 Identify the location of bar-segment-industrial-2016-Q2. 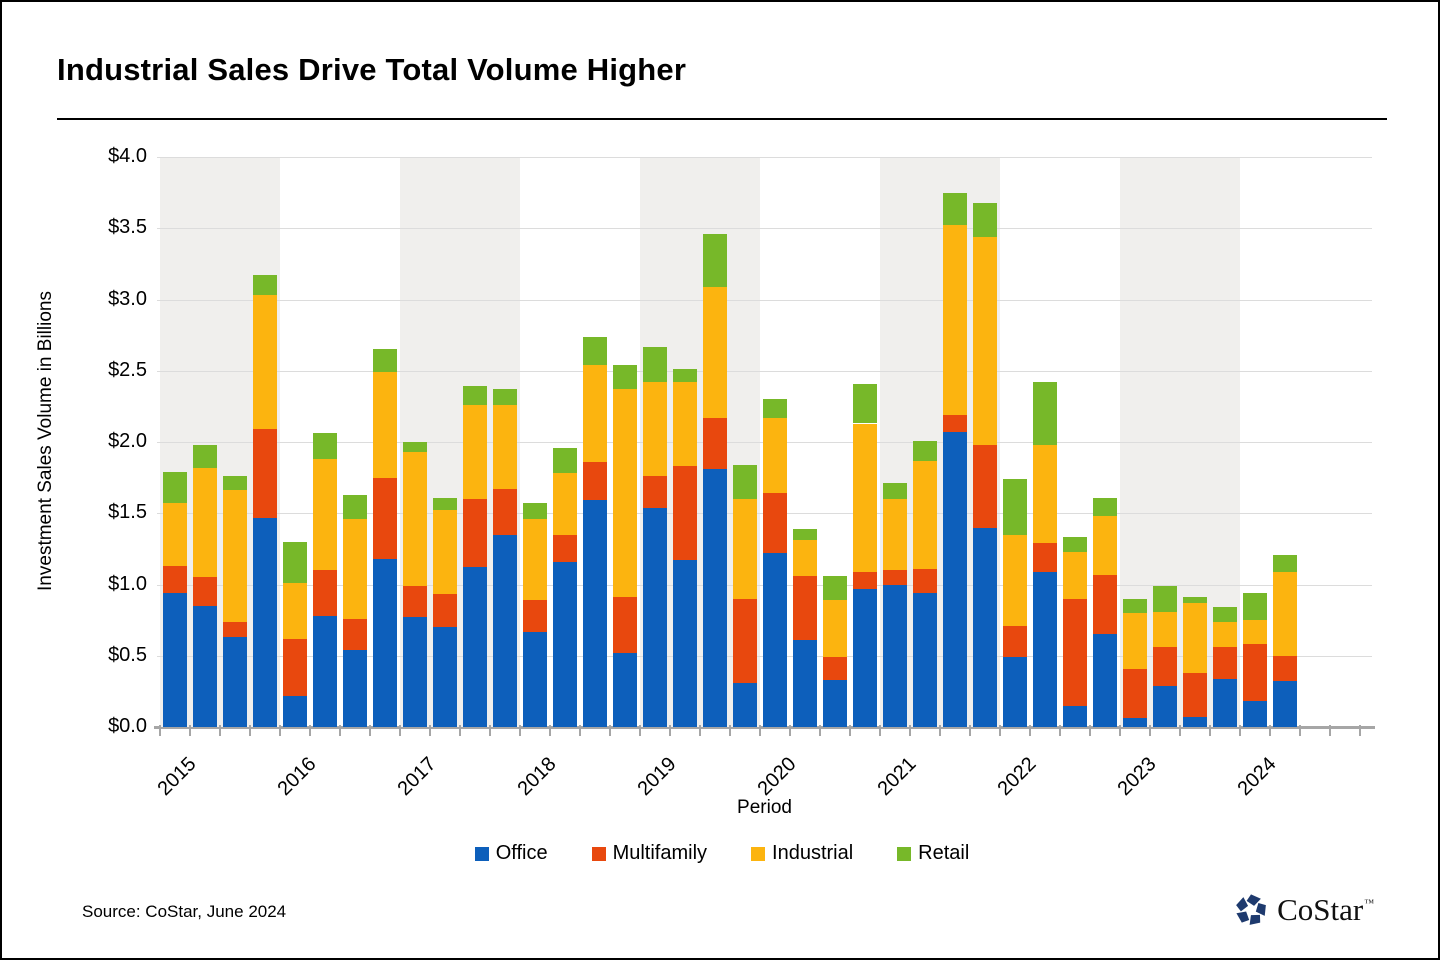
(325, 515).